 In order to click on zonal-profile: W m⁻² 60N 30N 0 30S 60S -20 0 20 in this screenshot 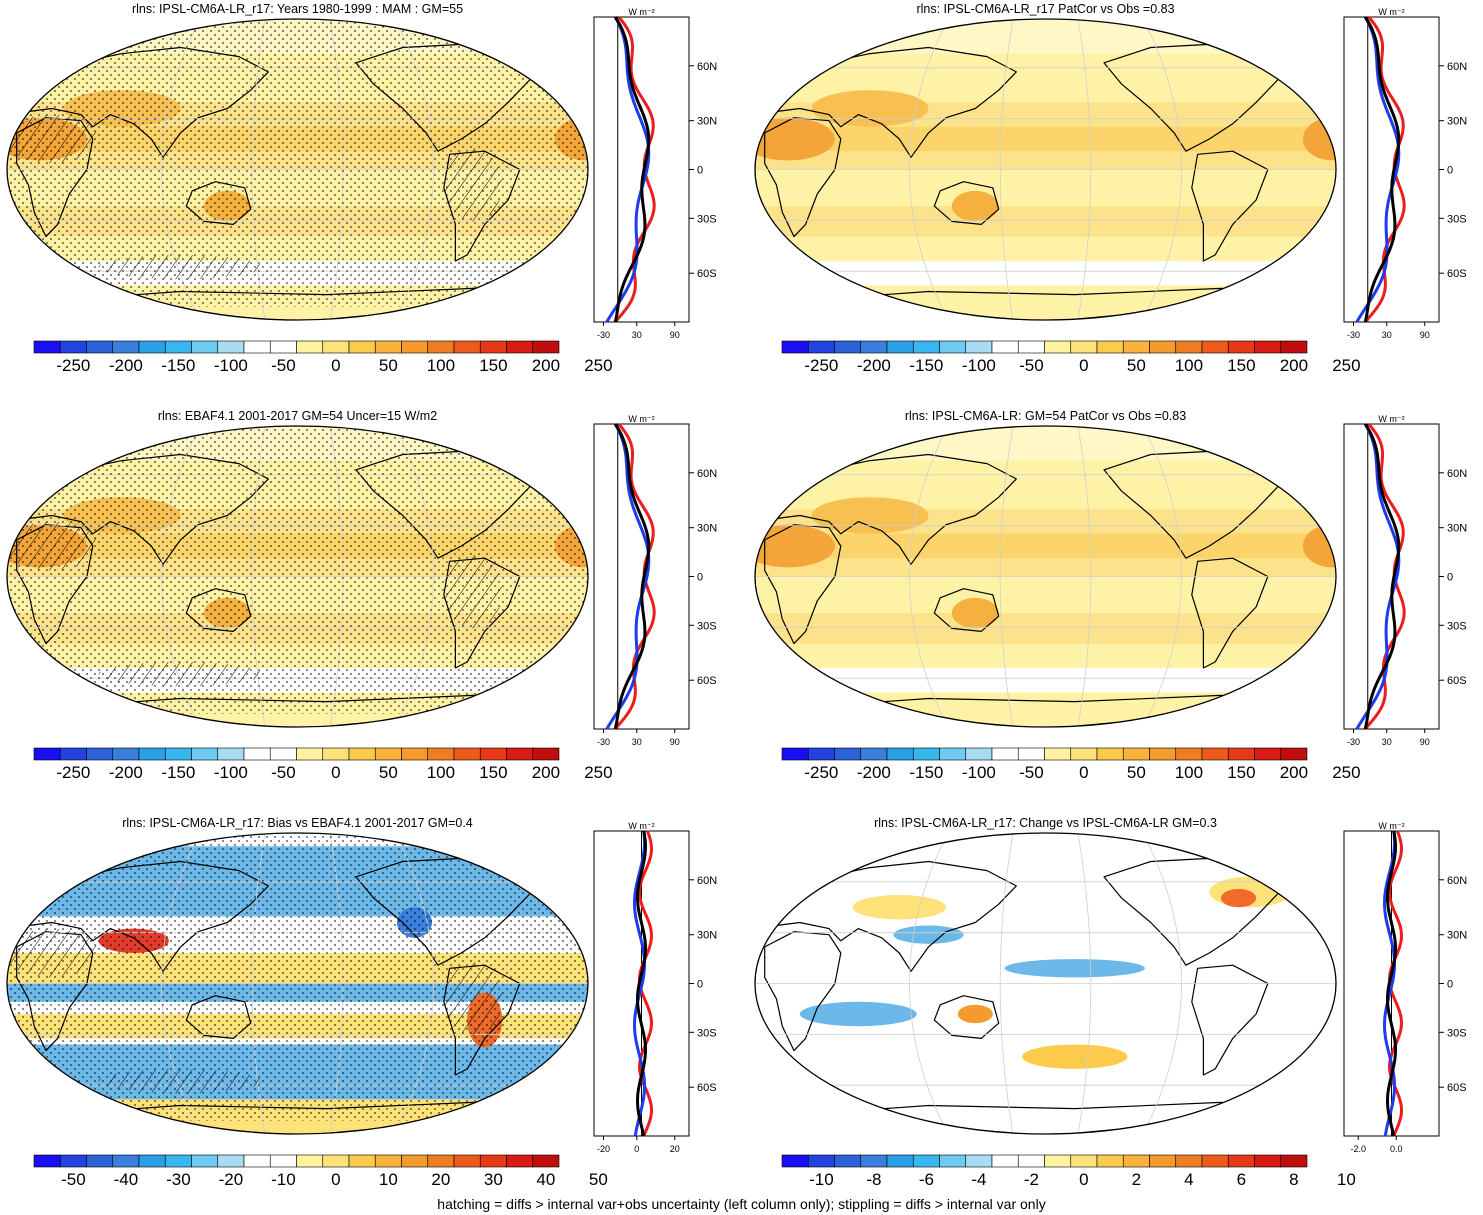, I will do `click(655, 987)`.